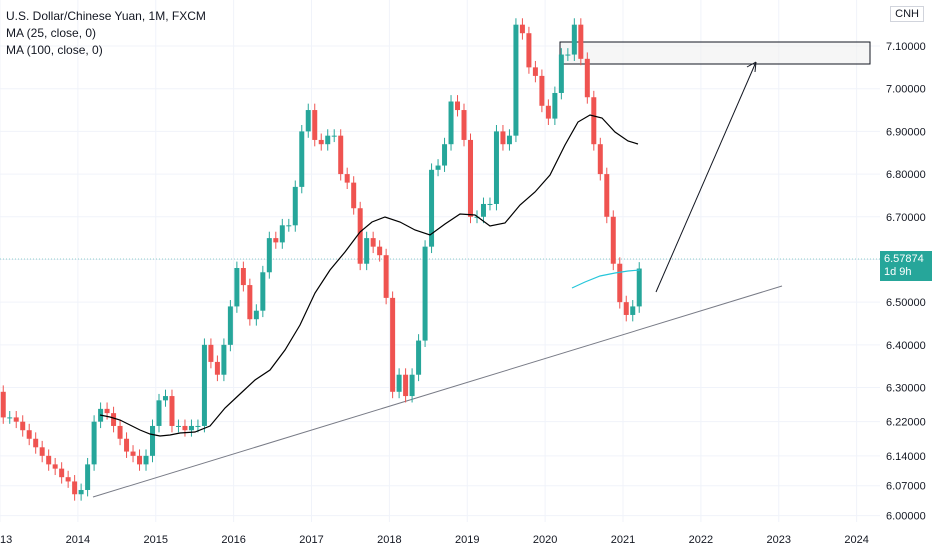  What do you see at coordinates (51, 33) in the screenshot?
I see `ma25-legend: MA (25, close, 0)` at bounding box center [51, 33].